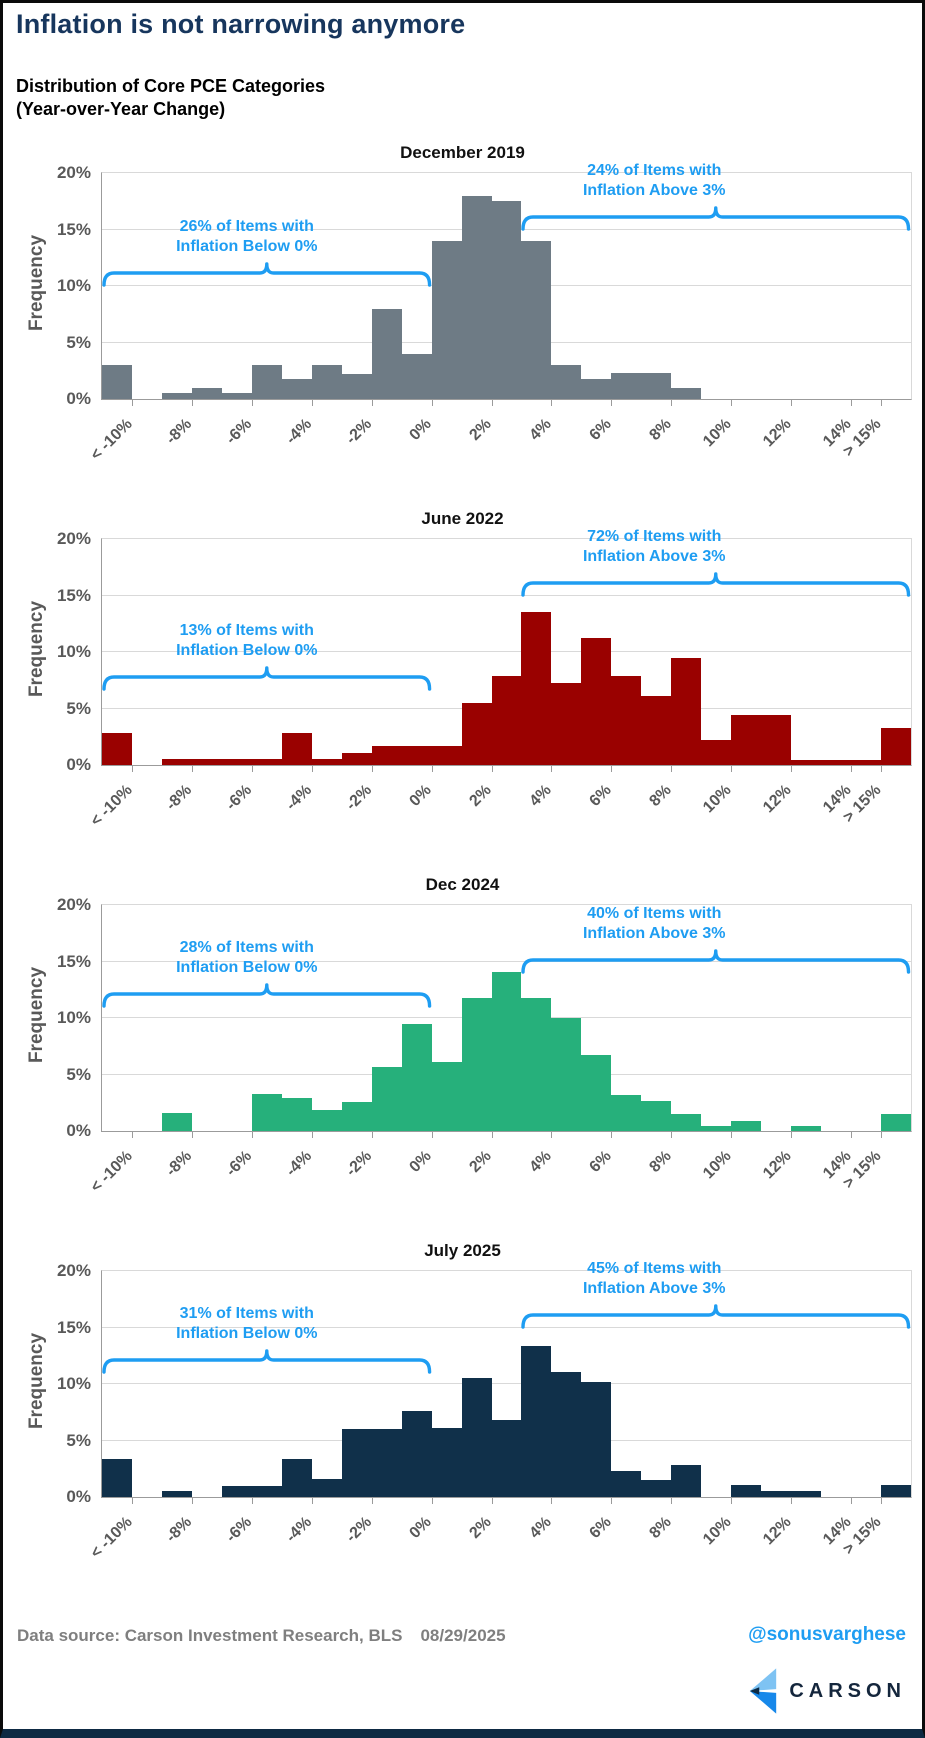 This screenshot has width=925, height=1738. What do you see at coordinates (827, 1634) in the screenshot?
I see `twitter-handle: @sonusvarghese` at bounding box center [827, 1634].